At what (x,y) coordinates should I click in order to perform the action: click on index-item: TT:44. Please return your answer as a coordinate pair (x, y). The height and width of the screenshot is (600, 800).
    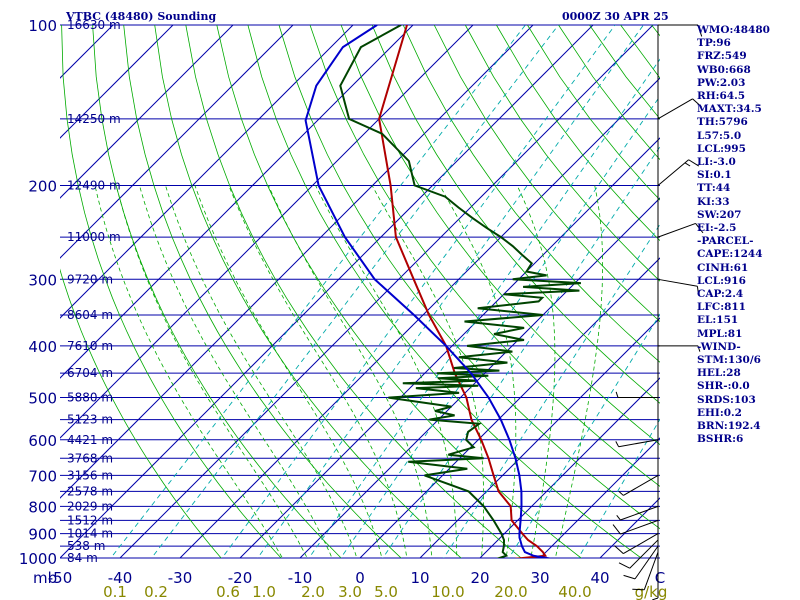
    Looking at the image, I should click on (714, 188).